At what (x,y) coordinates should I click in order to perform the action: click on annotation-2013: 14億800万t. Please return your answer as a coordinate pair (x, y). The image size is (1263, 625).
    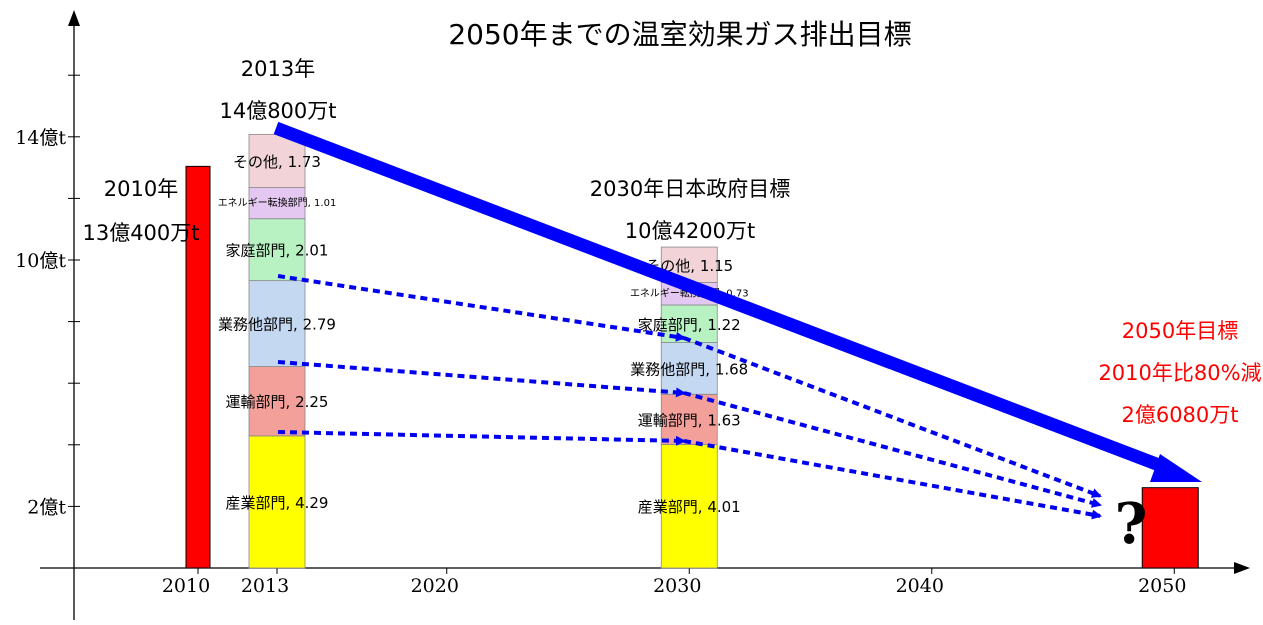
    Looking at the image, I should click on (277, 111).